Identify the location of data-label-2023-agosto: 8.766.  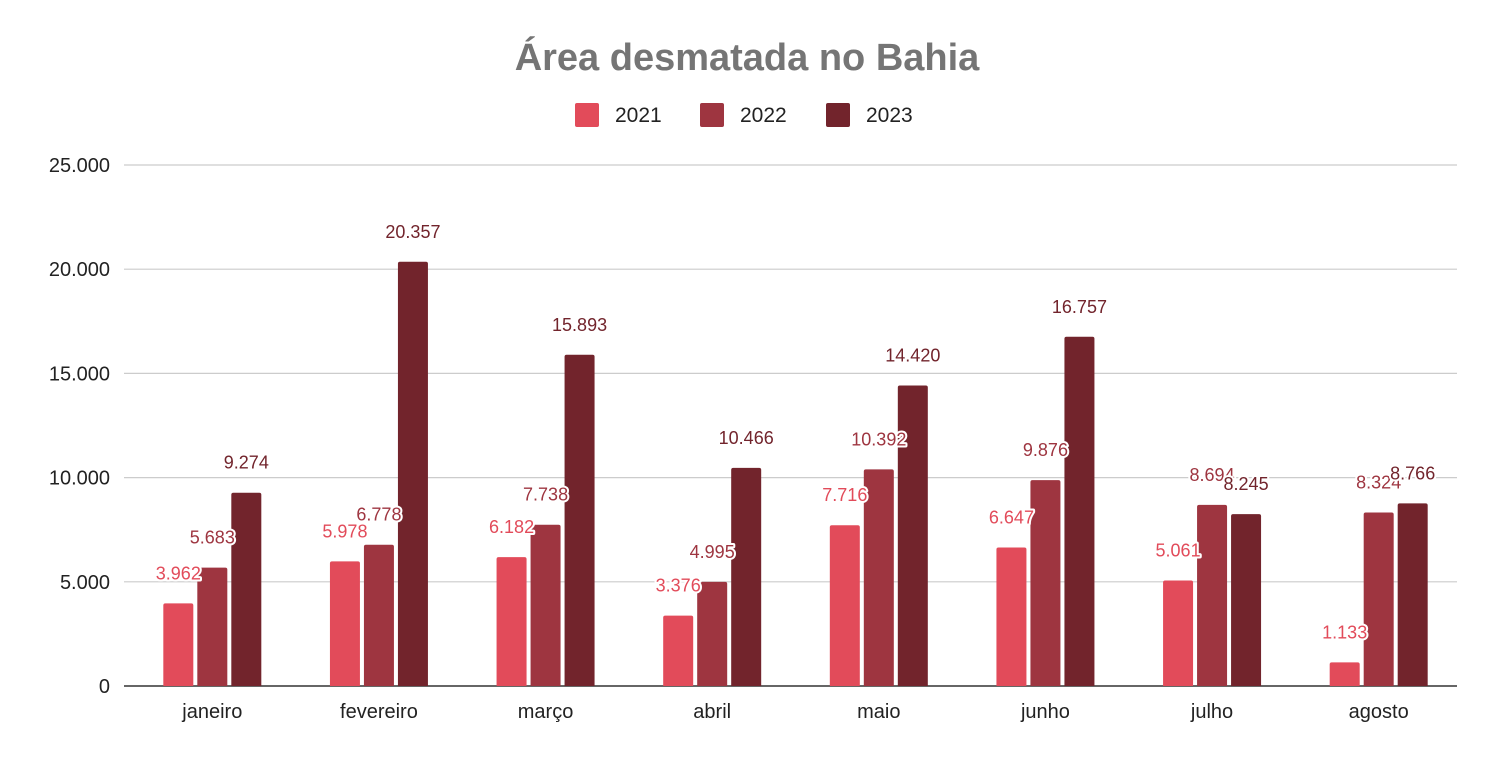
(1412, 473).